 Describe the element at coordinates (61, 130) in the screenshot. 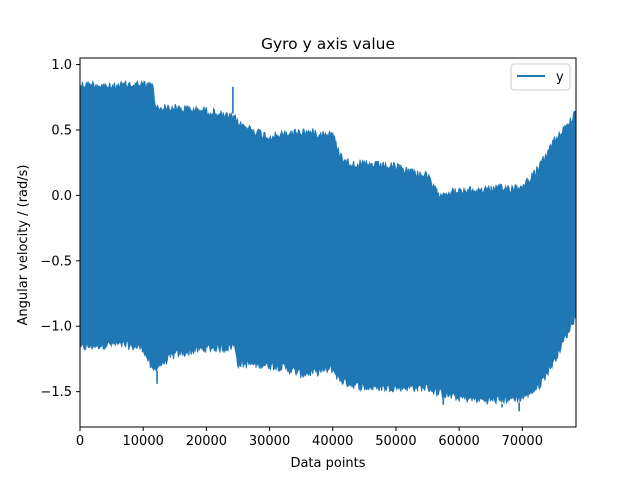

I see `y-tick-label: 0.5` at that location.